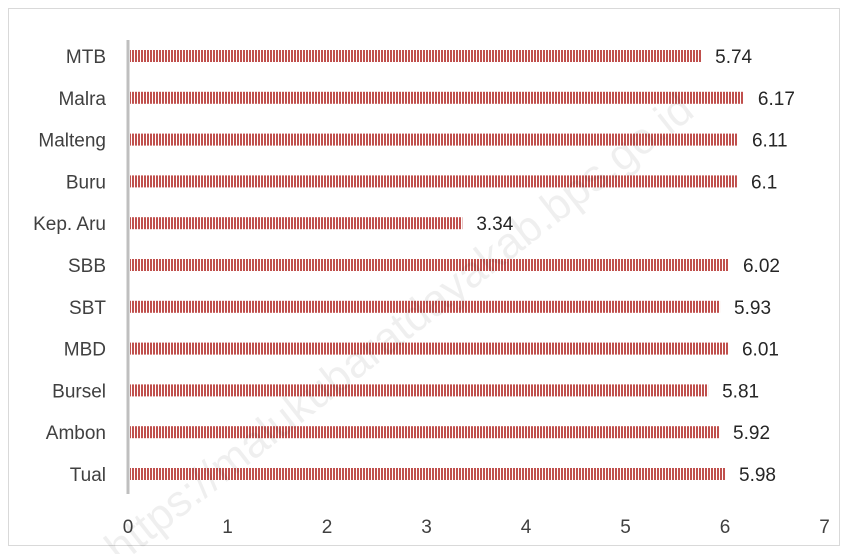 Image resolution: width=850 pixels, height=554 pixels. What do you see at coordinates (79, 391) in the screenshot?
I see `category-label: Bursel` at bounding box center [79, 391].